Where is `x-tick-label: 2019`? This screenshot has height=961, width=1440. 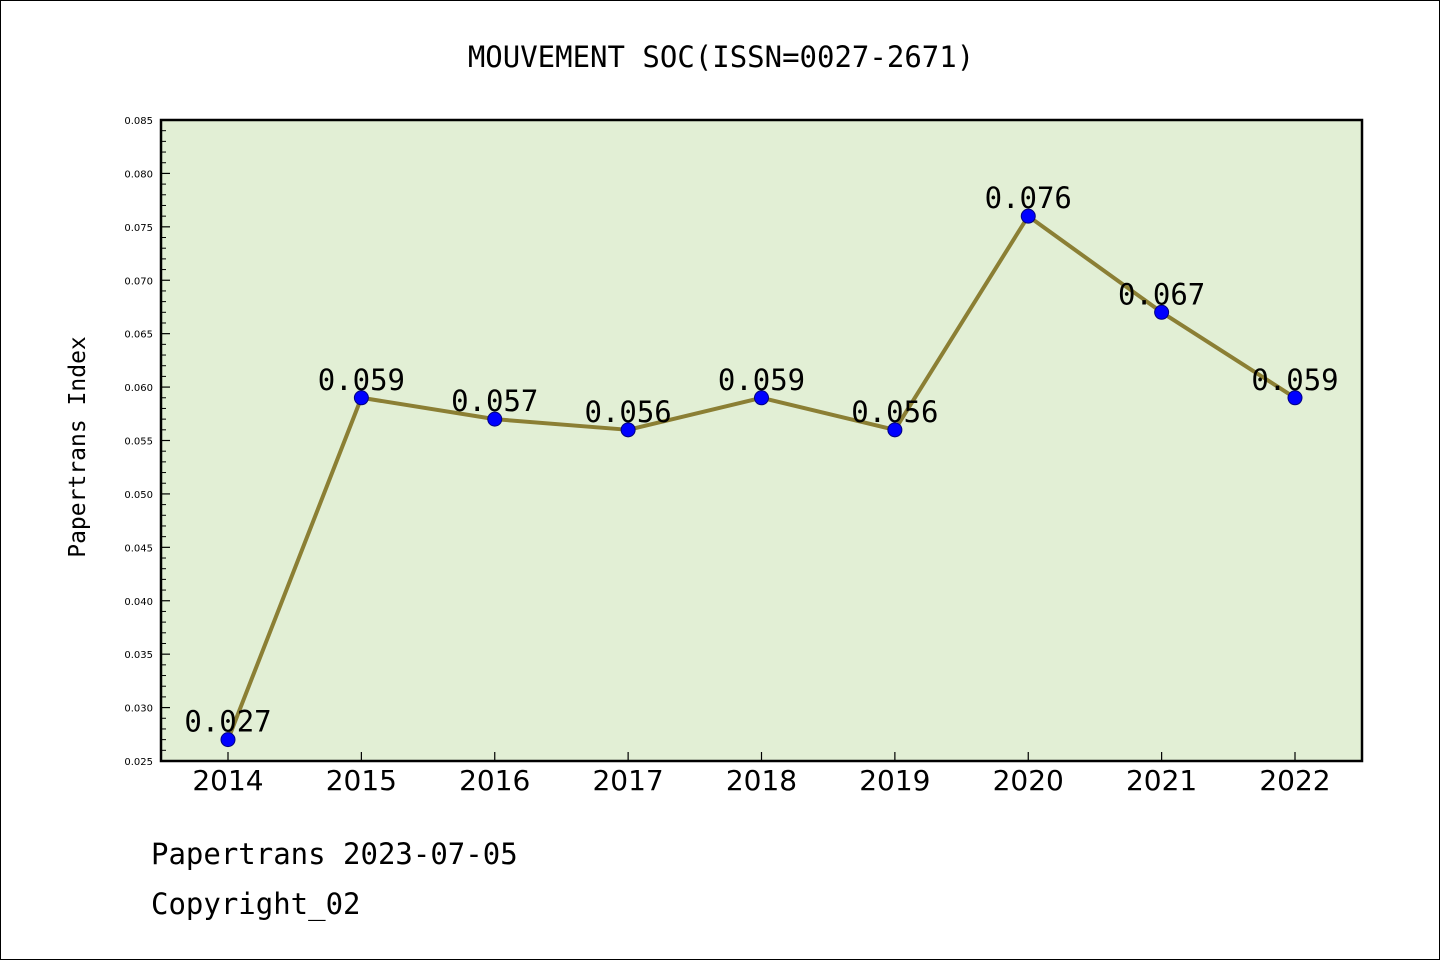
x-tick-label: 2019 is located at coordinates (894, 780).